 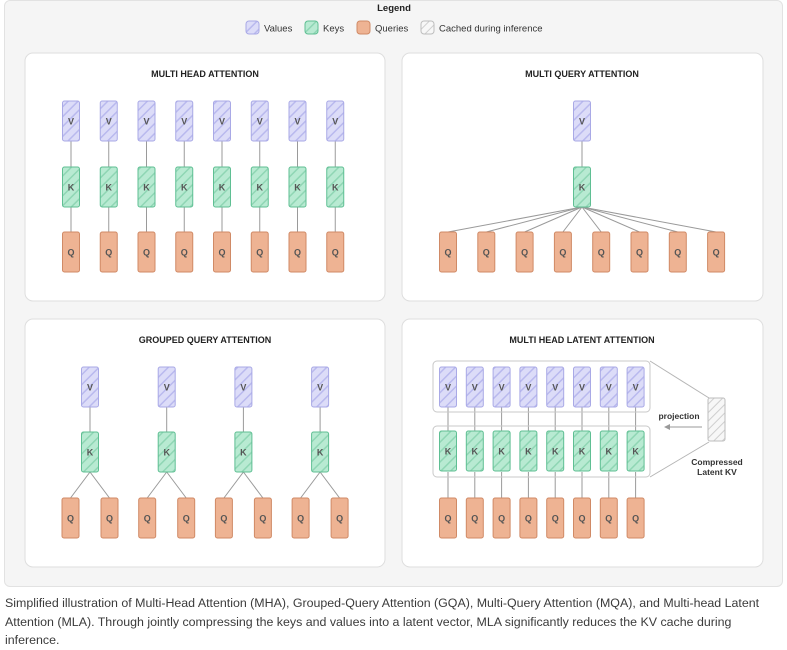 What do you see at coordinates (717, 462) in the screenshot?
I see `latent-label-line1: Compressed` at bounding box center [717, 462].